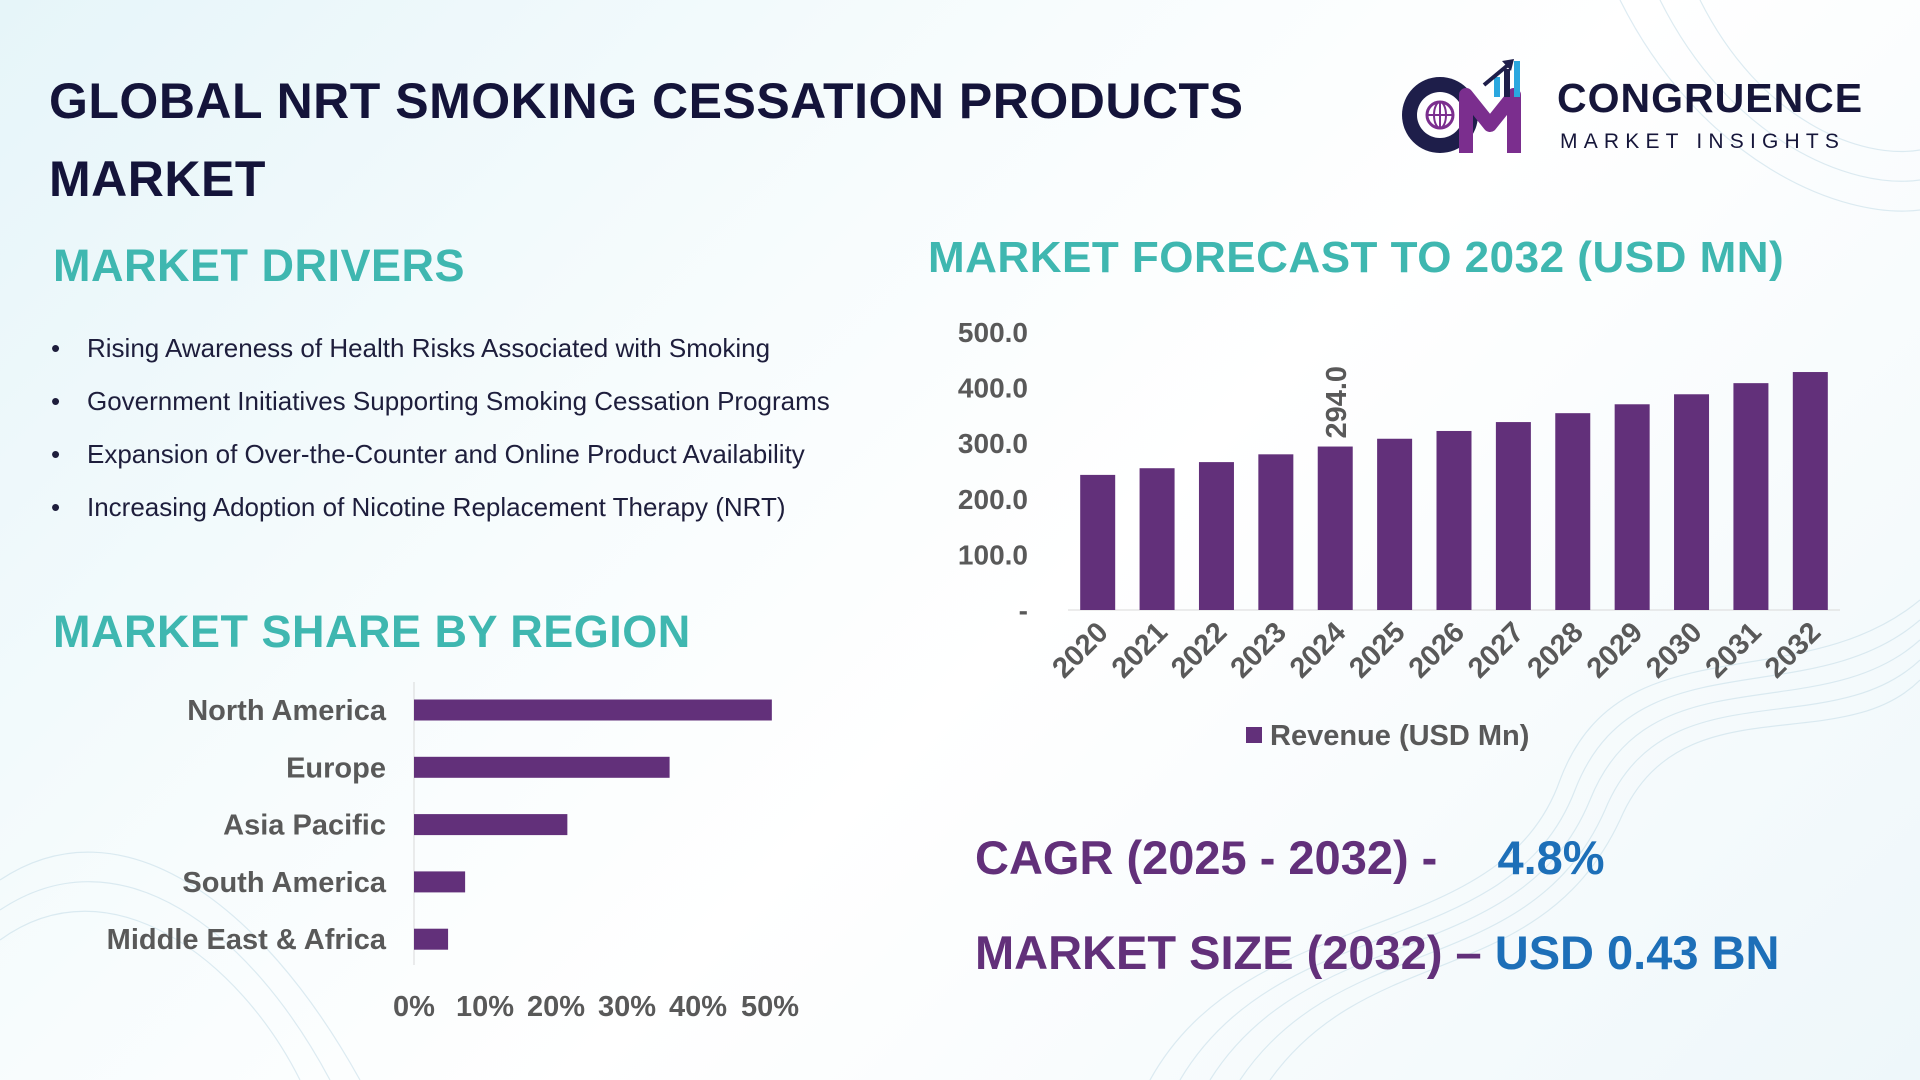  What do you see at coordinates (770, 1007) in the screenshot?
I see `x-tick-label: 50%` at bounding box center [770, 1007].